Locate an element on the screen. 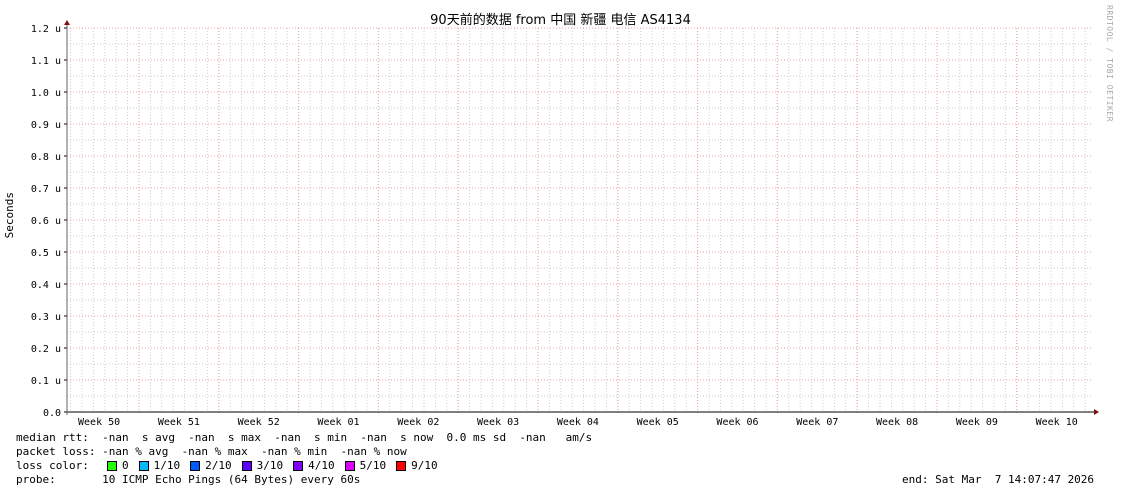 This screenshot has width=1121, height=494. x-tick-label: Week 04 is located at coordinates (578, 422).